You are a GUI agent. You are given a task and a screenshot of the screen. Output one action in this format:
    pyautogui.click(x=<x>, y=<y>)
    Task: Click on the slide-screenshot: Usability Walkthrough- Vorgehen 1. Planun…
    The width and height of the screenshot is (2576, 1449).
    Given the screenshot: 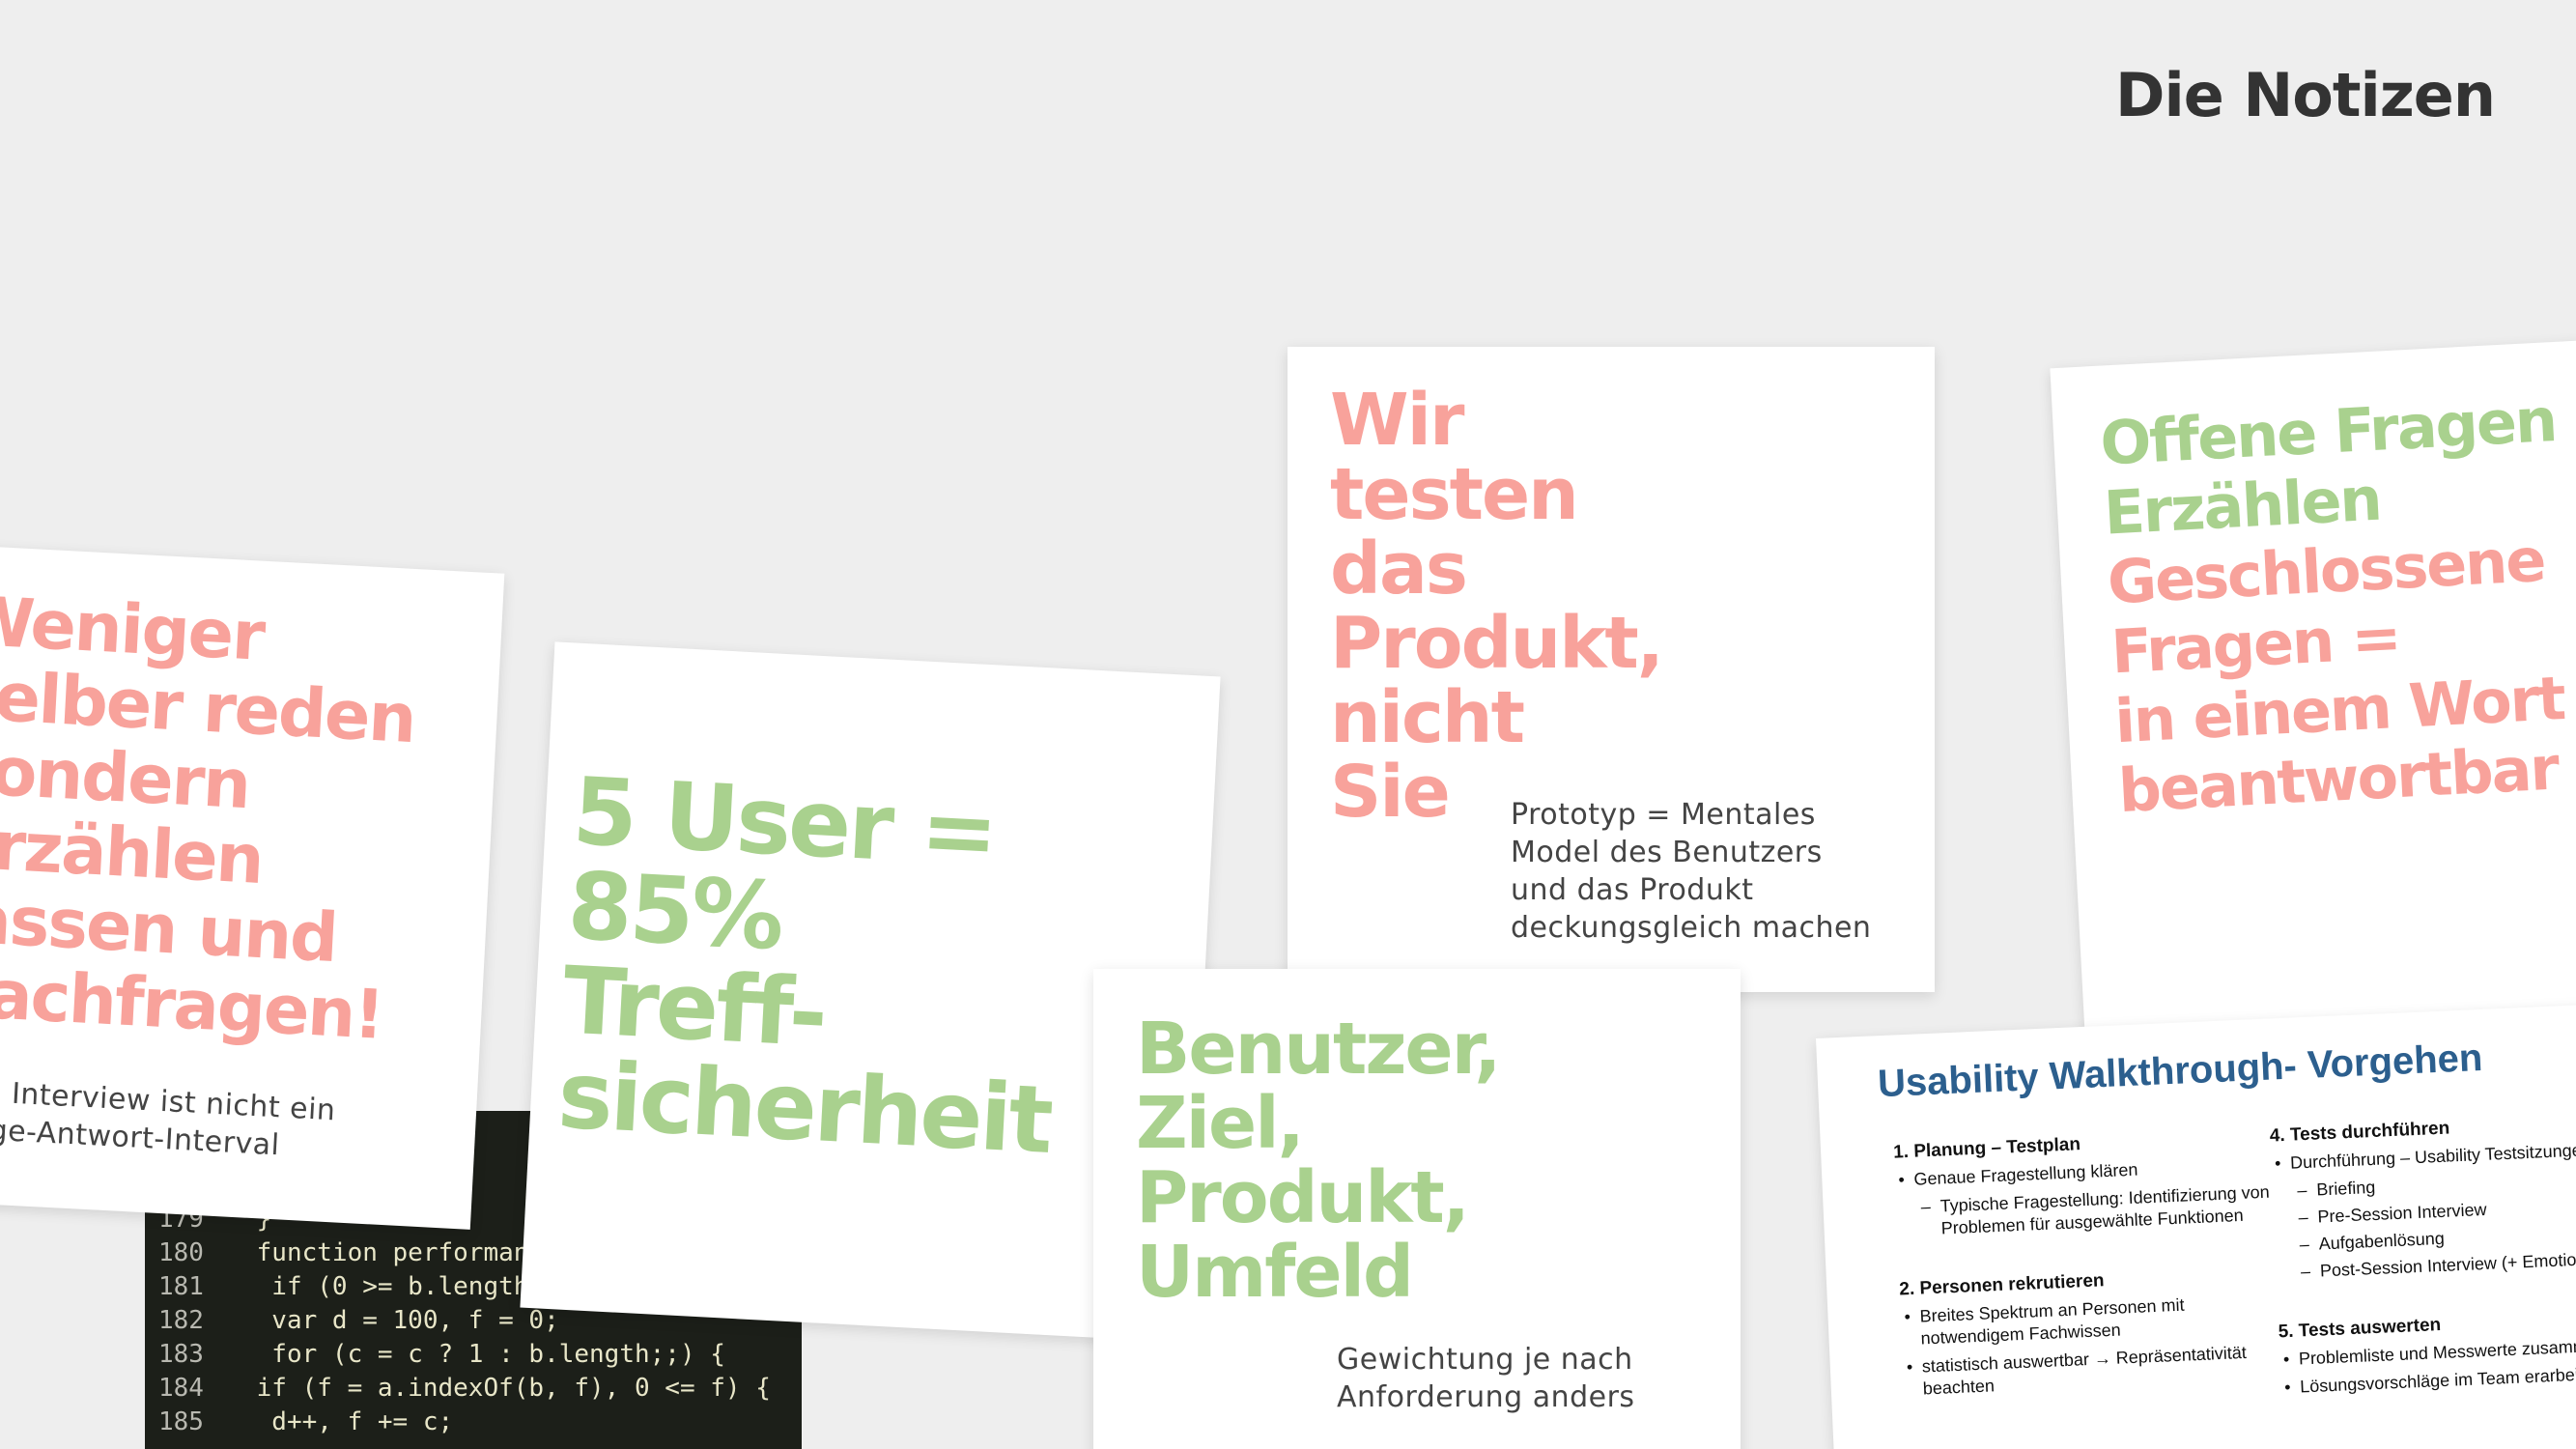 What is the action you would take?
    pyautogui.click(x=2196, y=1224)
    